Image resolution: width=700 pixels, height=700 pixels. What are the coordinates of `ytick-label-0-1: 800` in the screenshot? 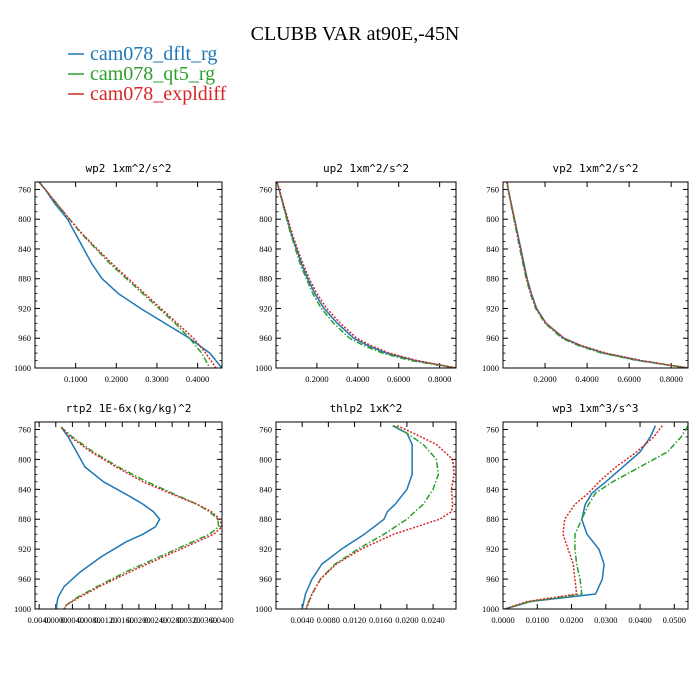 It's located at (24, 219).